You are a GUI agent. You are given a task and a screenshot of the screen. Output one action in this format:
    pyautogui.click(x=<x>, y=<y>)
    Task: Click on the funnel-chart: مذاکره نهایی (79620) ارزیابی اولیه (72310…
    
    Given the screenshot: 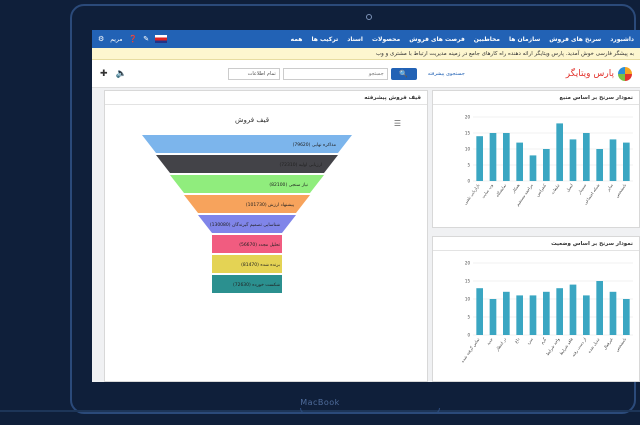 What is the action you would take?
    pyautogui.click(x=247, y=214)
    